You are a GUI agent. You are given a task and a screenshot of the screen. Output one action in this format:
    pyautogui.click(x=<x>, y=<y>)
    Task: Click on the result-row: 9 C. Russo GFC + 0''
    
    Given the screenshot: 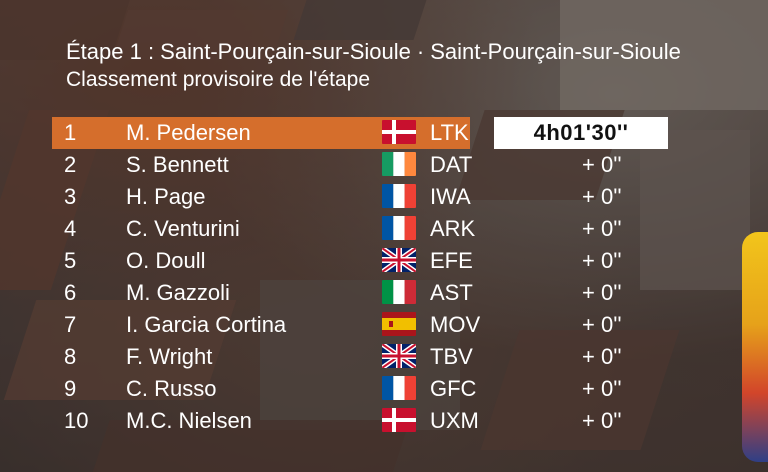 What is the action you would take?
    pyautogui.click(x=360, y=389)
    